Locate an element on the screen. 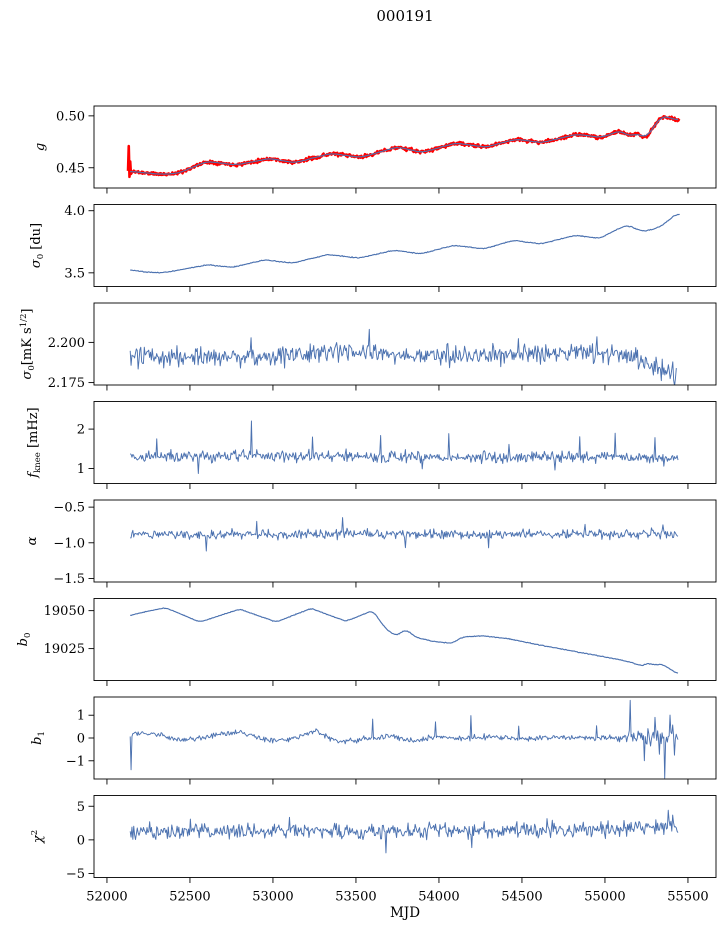  series-line-fknee-fknee is located at coordinates (404, 447).